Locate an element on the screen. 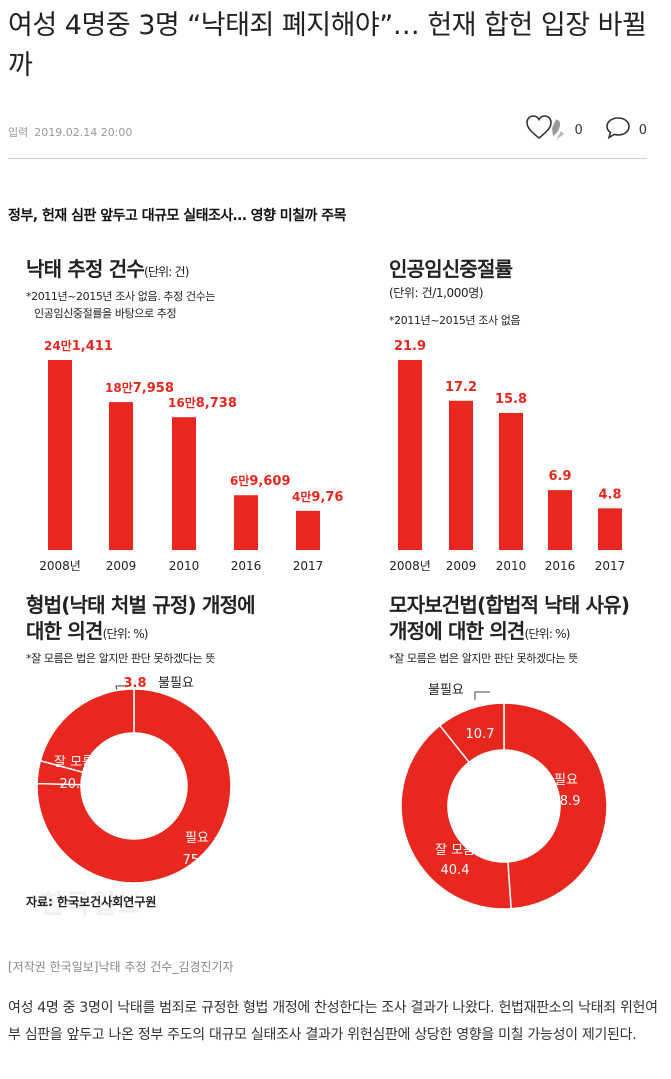 The image size is (671, 1079). bar-value-label-2: 15.8 is located at coordinates (511, 399).